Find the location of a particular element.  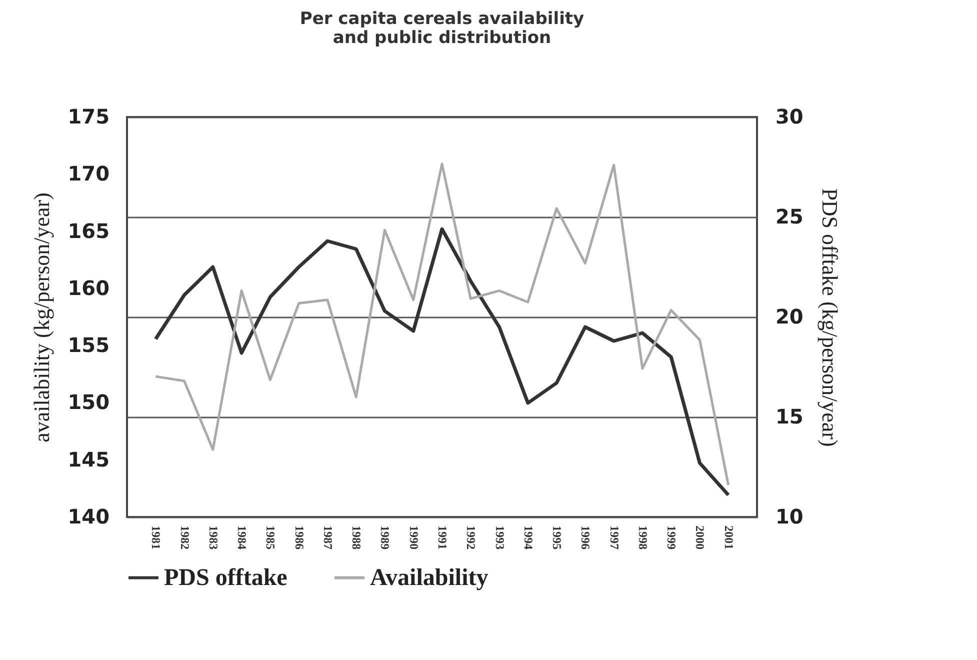

x-tick-label: 1998 is located at coordinates (643, 538).